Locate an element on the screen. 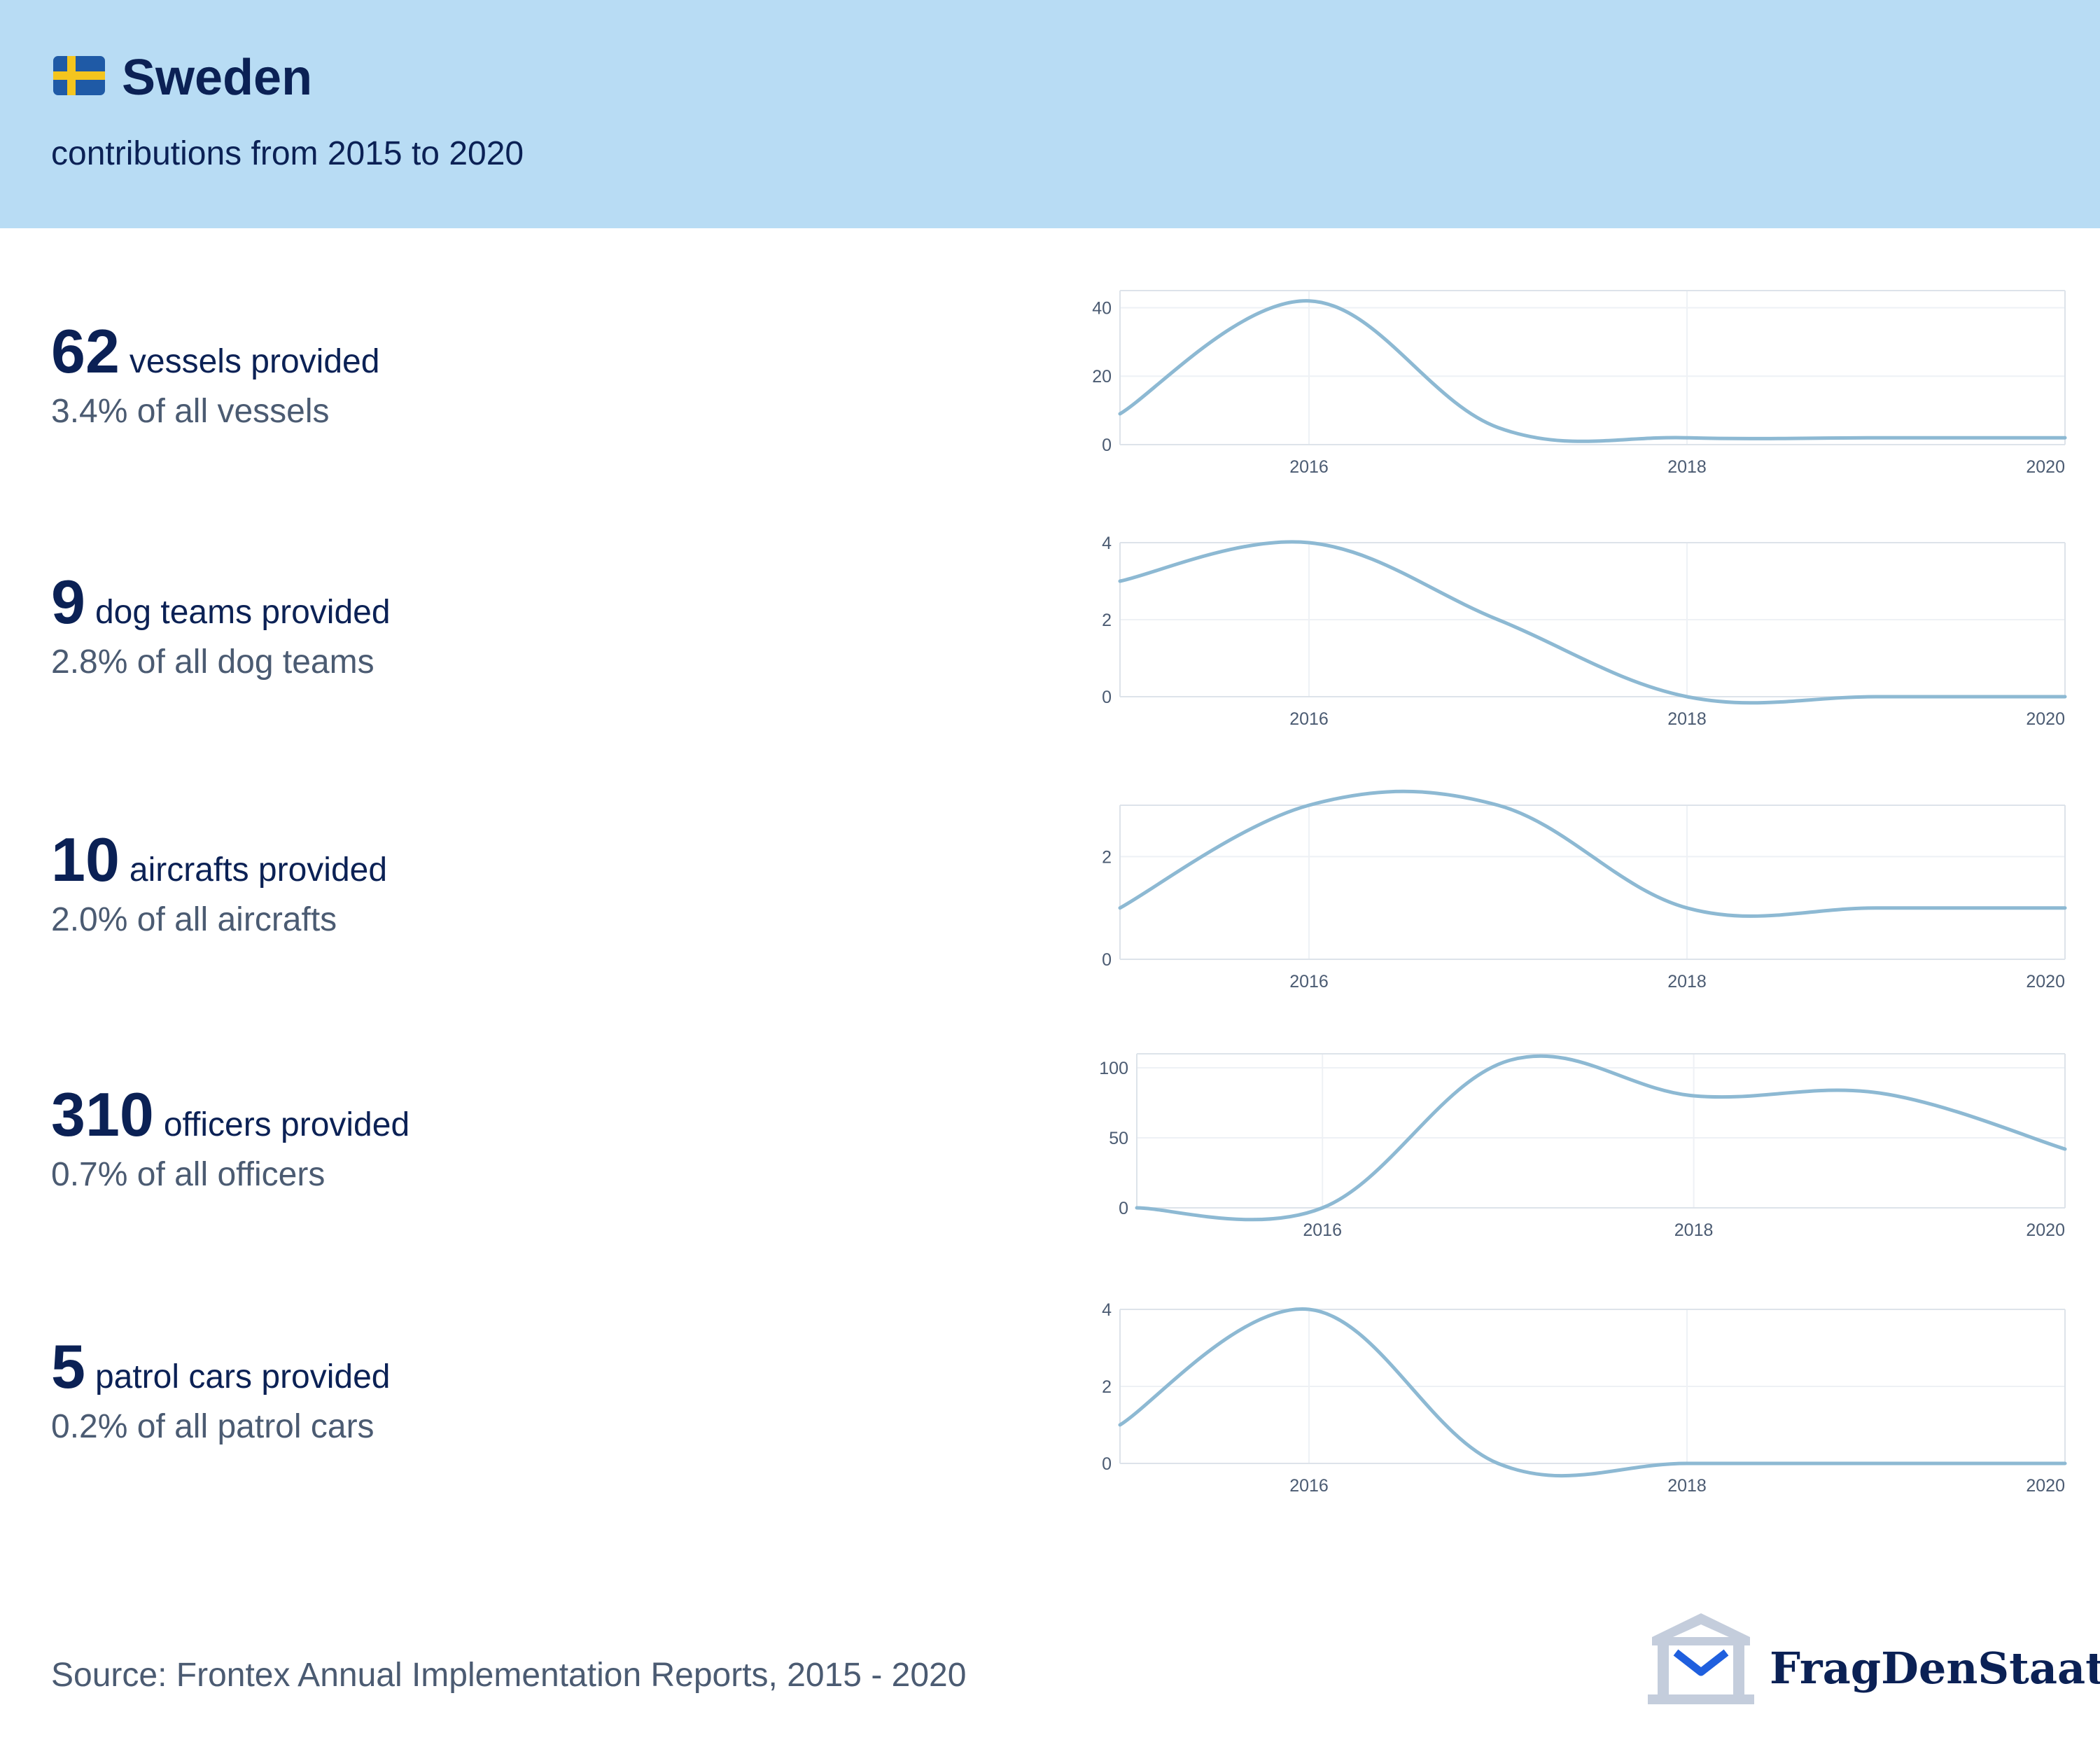  fragdenstaat-building-icon is located at coordinates (1701, 1658).